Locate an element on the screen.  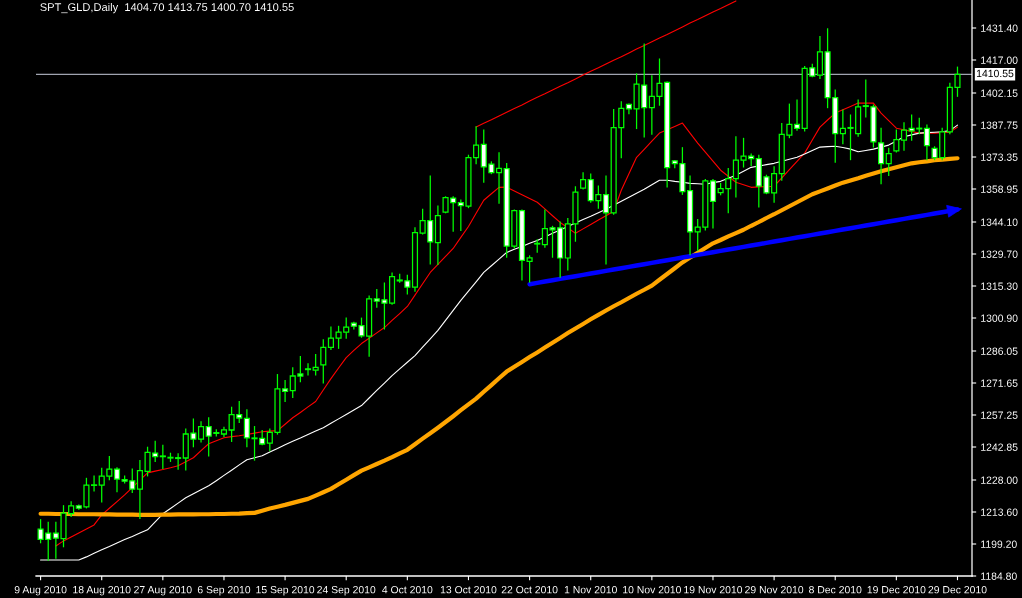
y-tick-label: 1300.90 is located at coordinates (999, 318).